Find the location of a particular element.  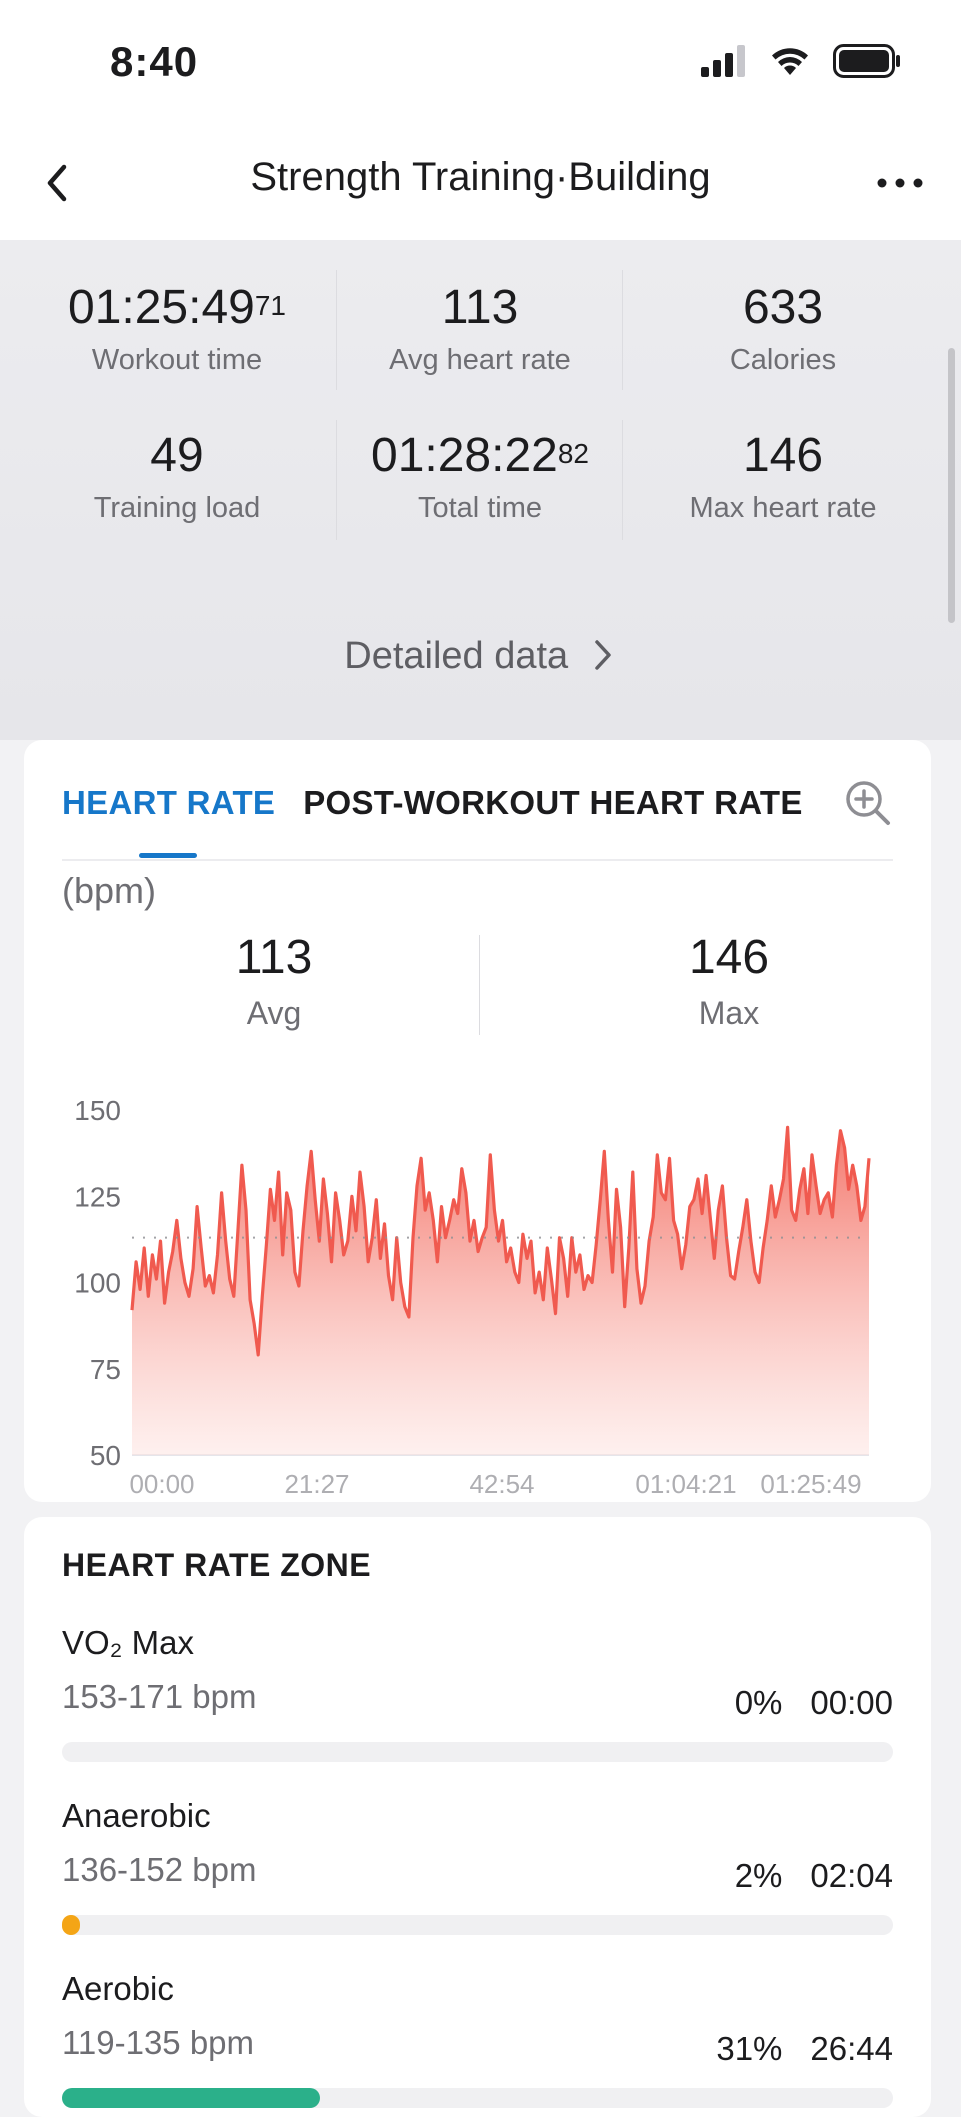

scrollbar is located at coordinates (951, 485).